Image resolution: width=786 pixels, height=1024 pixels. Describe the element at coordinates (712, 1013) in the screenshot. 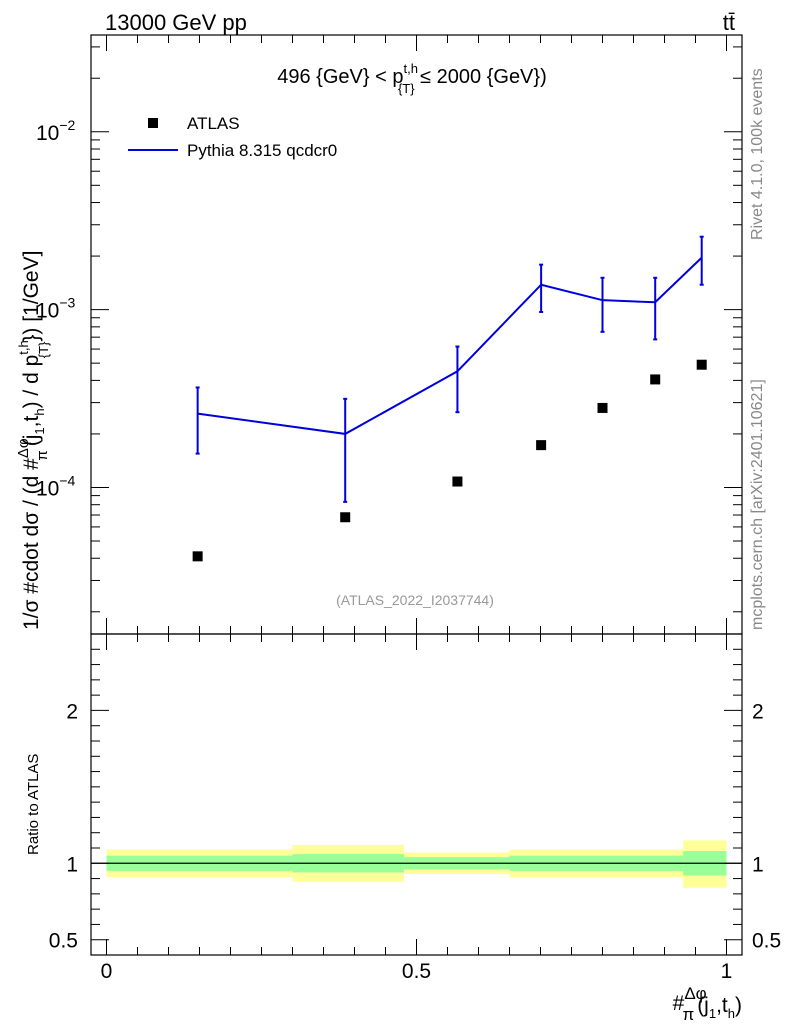

I see `xlabel-part-4: 1` at that location.